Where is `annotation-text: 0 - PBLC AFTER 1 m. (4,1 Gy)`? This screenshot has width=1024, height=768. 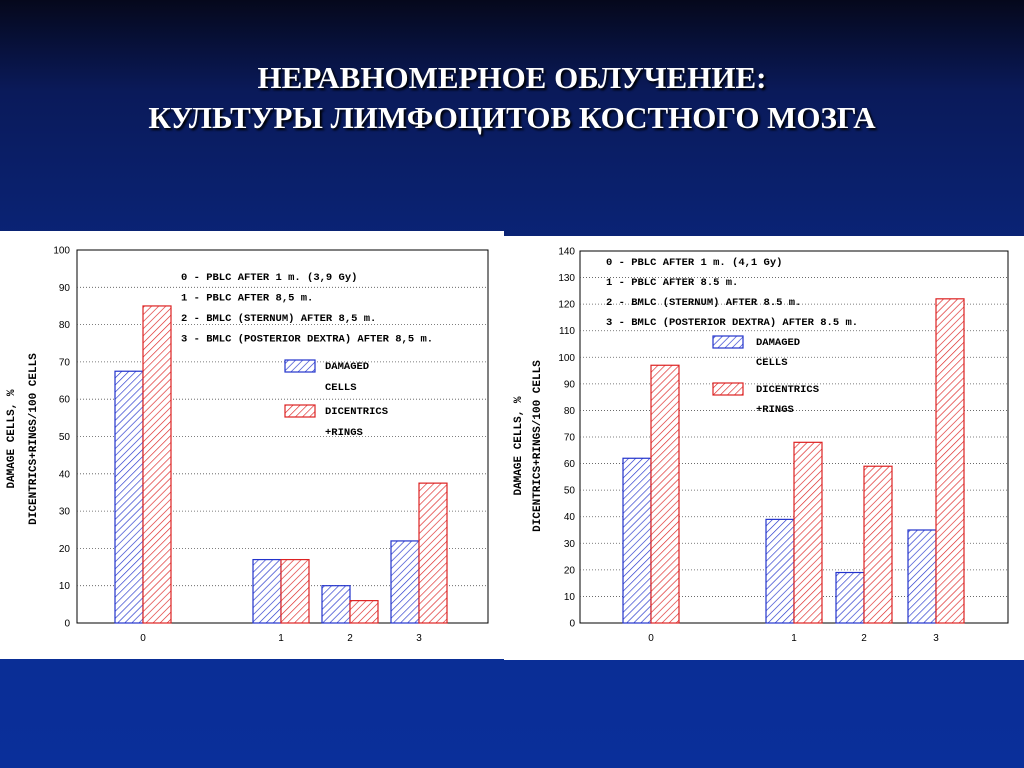 annotation-text: 0 - PBLC AFTER 1 m. (4,1 Gy) is located at coordinates (694, 263).